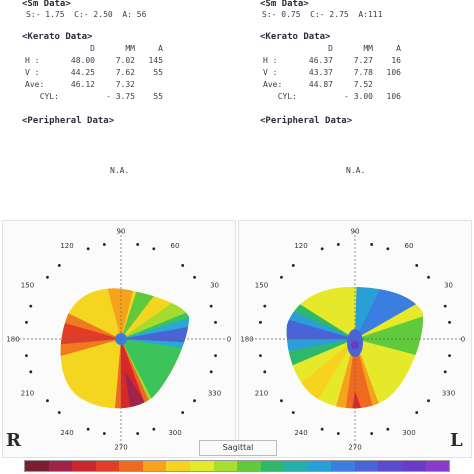 This screenshot has height=474, width=474. I want to click on axis-value, so click(152, 85).